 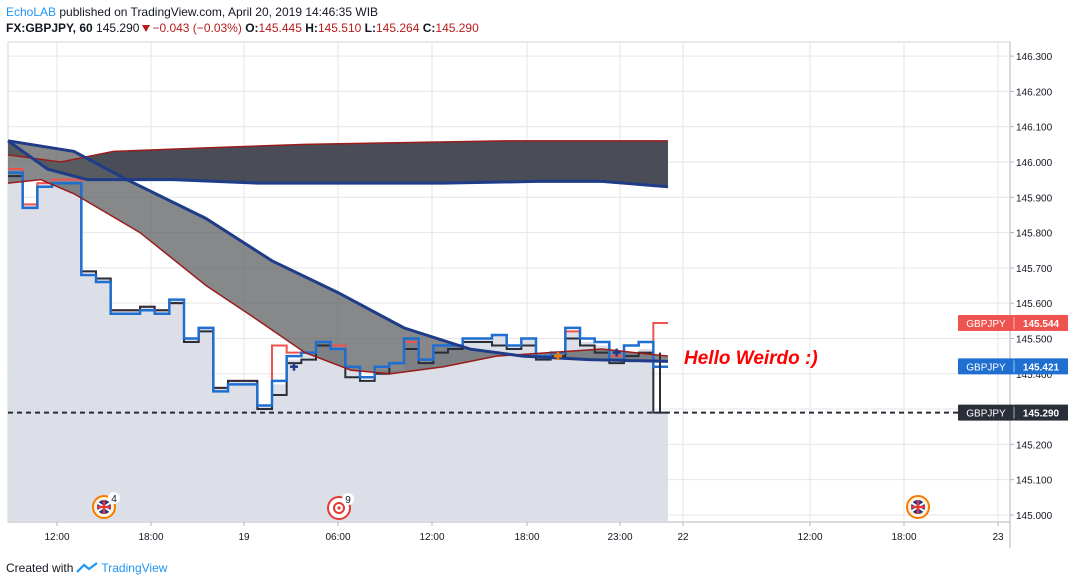 I want to click on event-count-1: 4, so click(x=114, y=499).